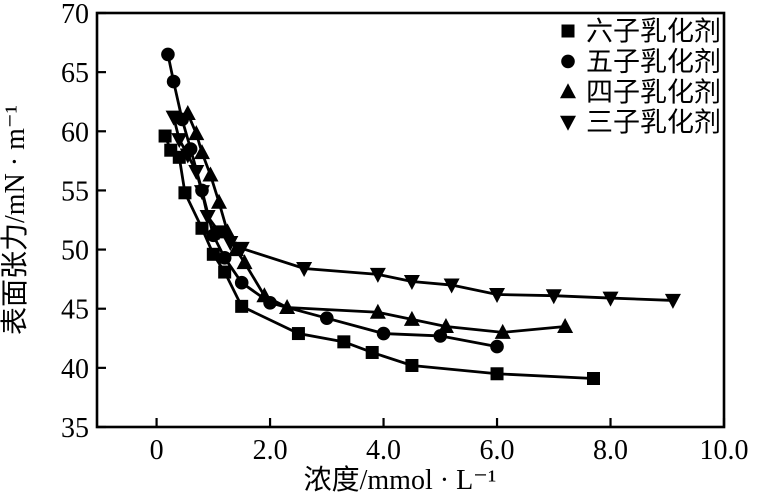  What do you see at coordinates (724, 450) in the screenshot?
I see `x-tick-label: 10.0` at bounding box center [724, 450].